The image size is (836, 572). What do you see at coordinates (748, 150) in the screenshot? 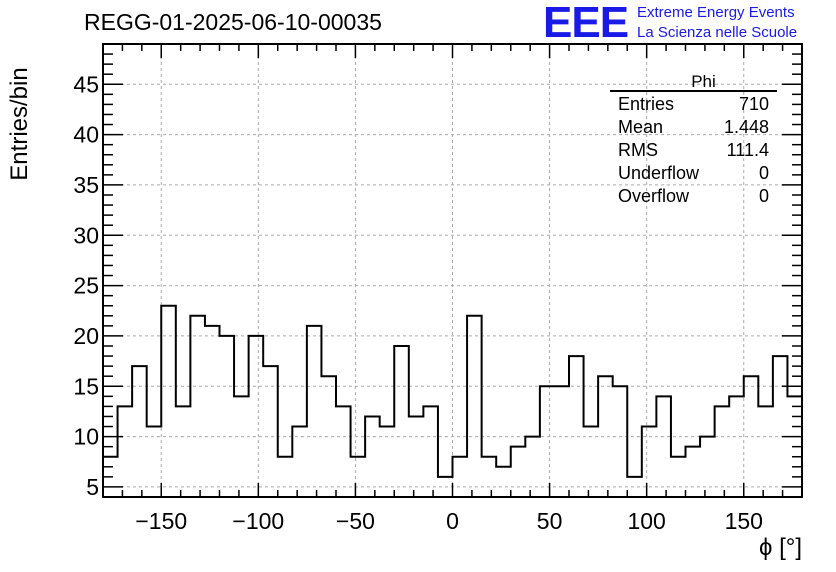
I see `stats-row-value: 111.4` at bounding box center [748, 150].